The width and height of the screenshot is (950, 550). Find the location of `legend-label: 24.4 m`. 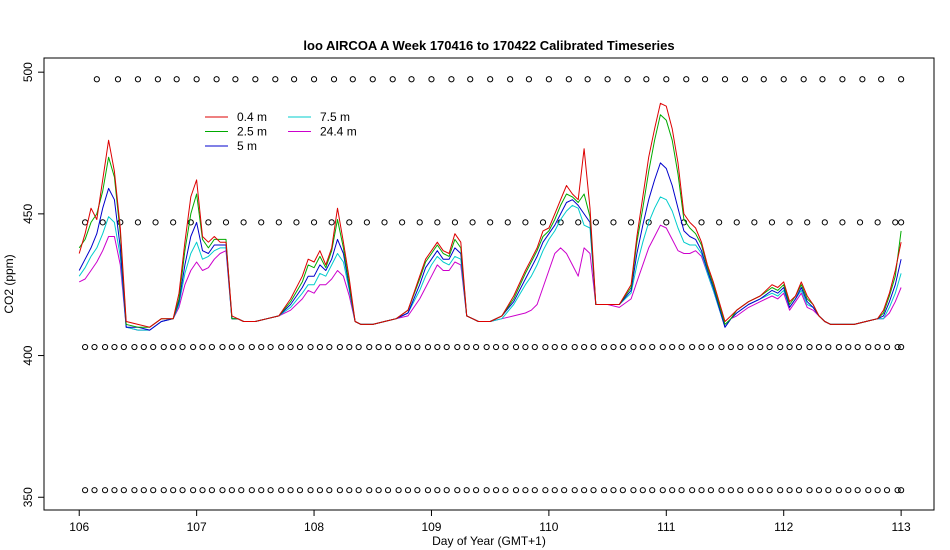

legend-label: 24.4 m is located at coordinates (338, 132).